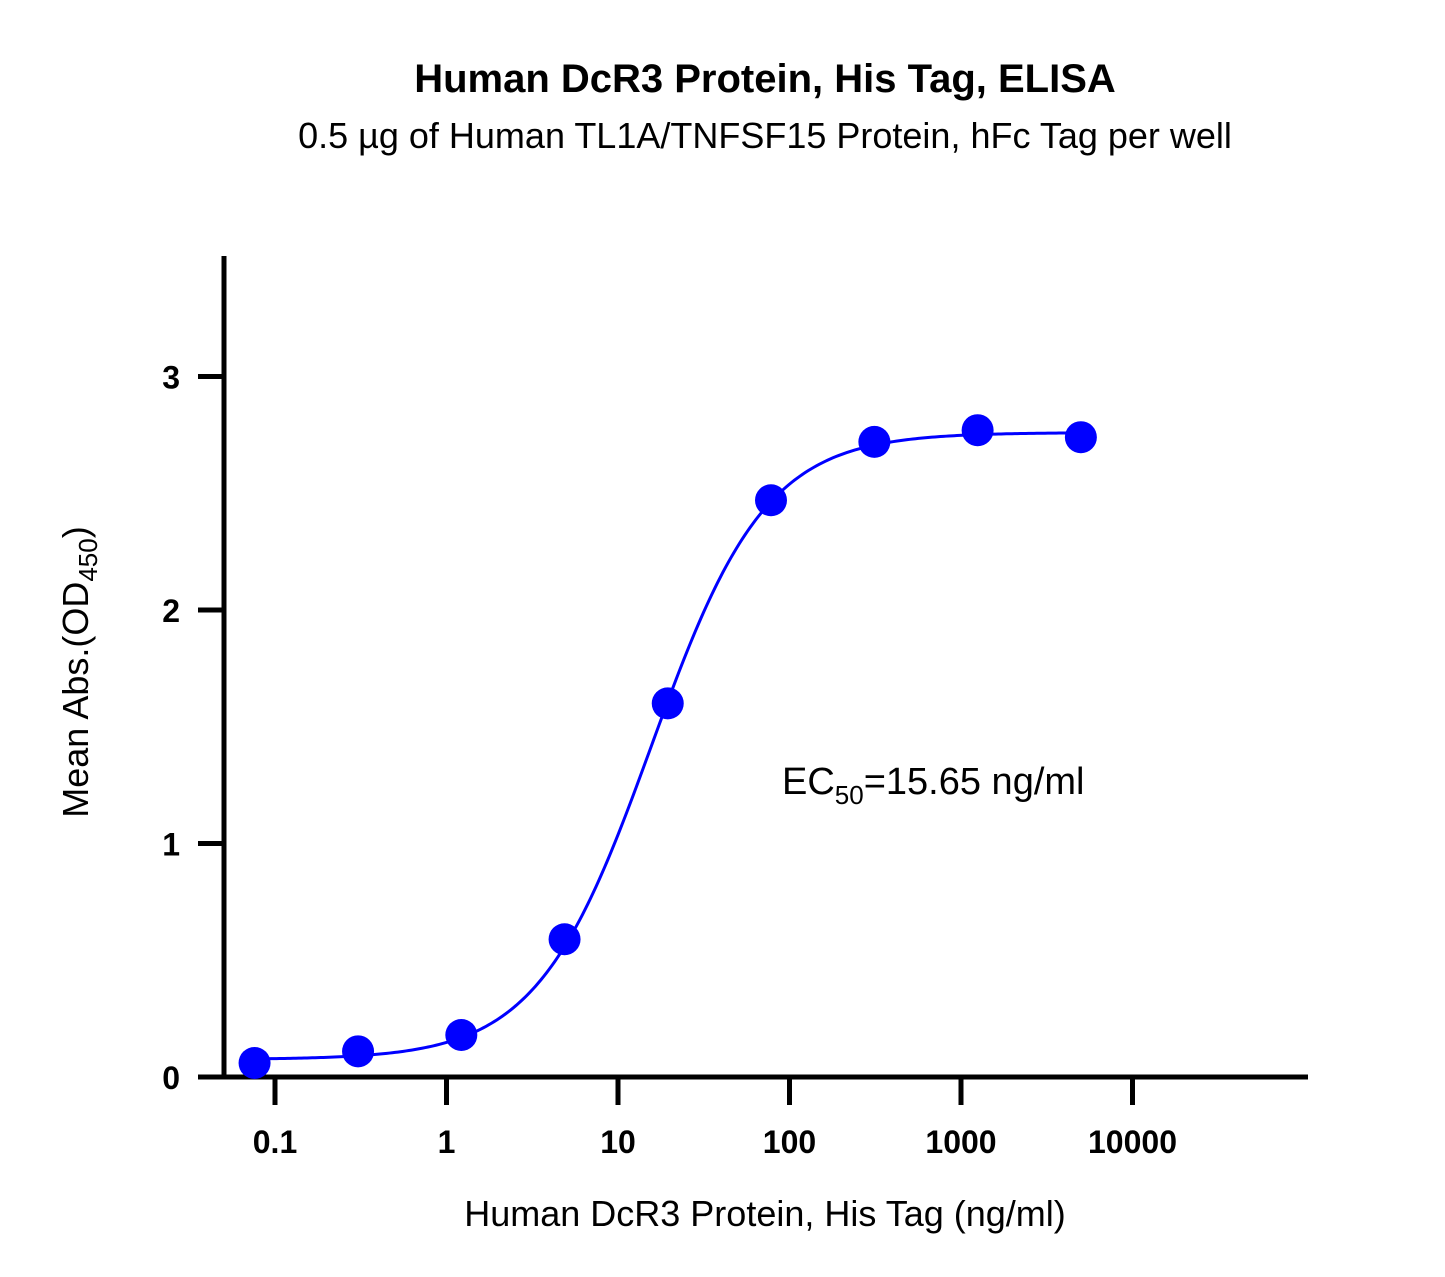 The width and height of the screenshot is (1445, 1277). I want to click on y-tick-label: 2, so click(171, 611).